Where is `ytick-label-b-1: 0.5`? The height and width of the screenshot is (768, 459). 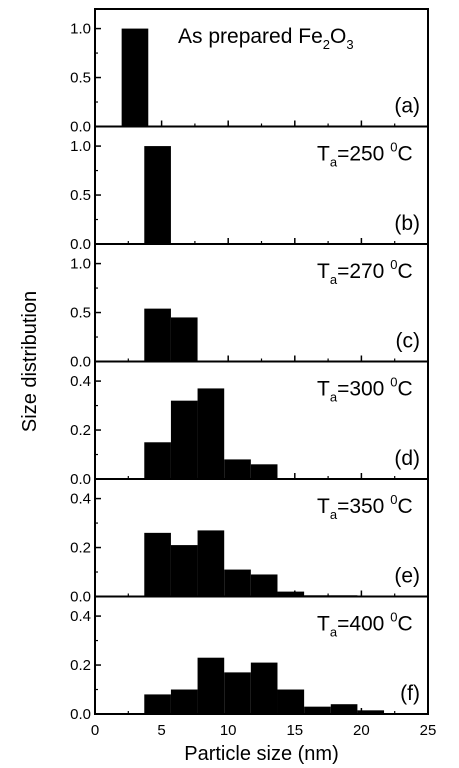 ytick-label-b-1: 0.5 is located at coordinates (80, 195).